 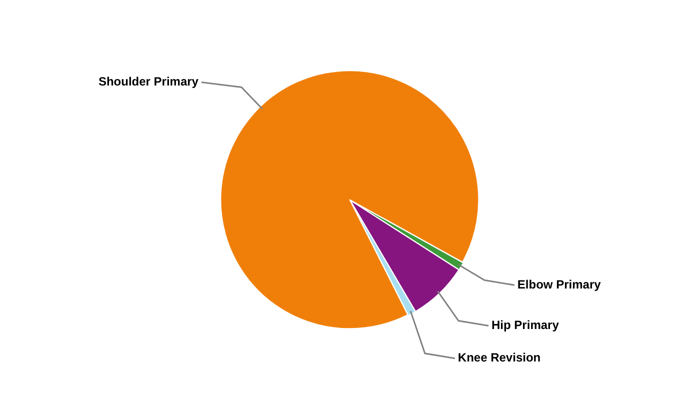 What do you see at coordinates (148, 81) in the screenshot?
I see `slice-label: Shoulder Primary` at bounding box center [148, 81].